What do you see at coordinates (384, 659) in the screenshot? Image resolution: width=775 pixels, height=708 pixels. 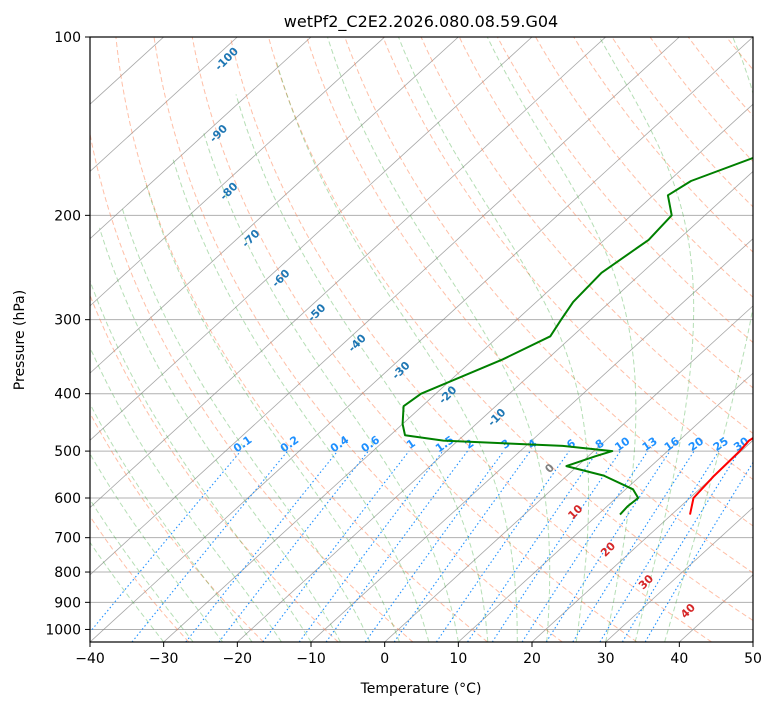 I see `x-tick-label: 0` at bounding box center [384, 659].